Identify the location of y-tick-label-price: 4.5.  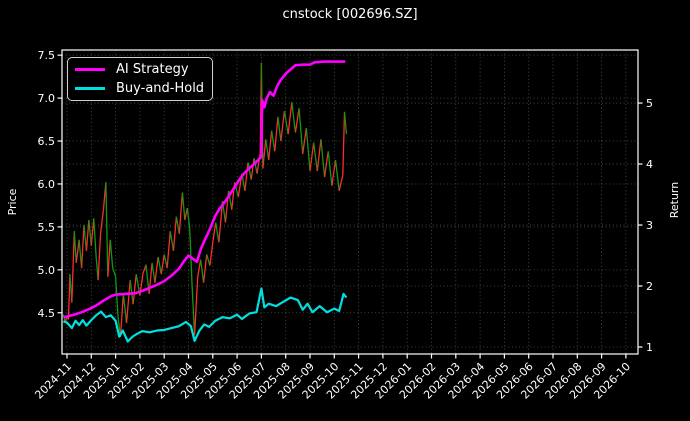
(47, 313).